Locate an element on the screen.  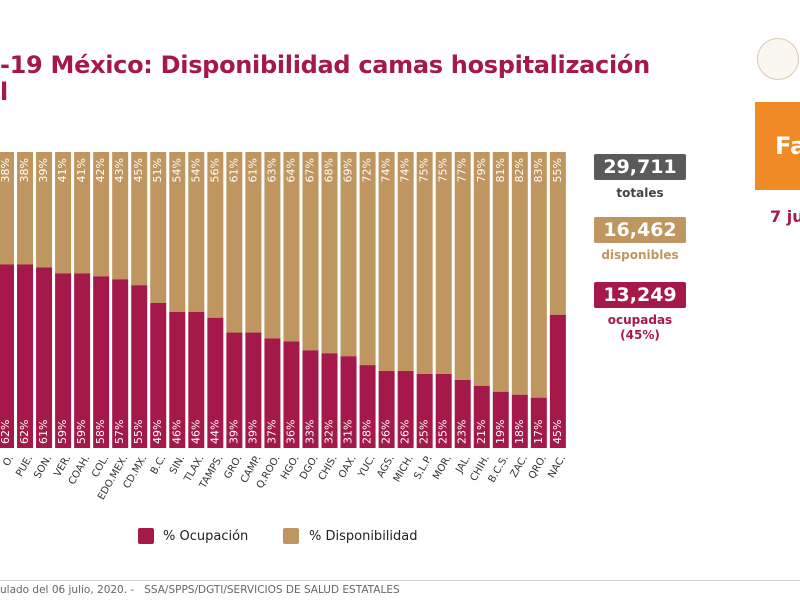
legend-label-occupancy: % Ocupación is located at coordinates (206, 536).